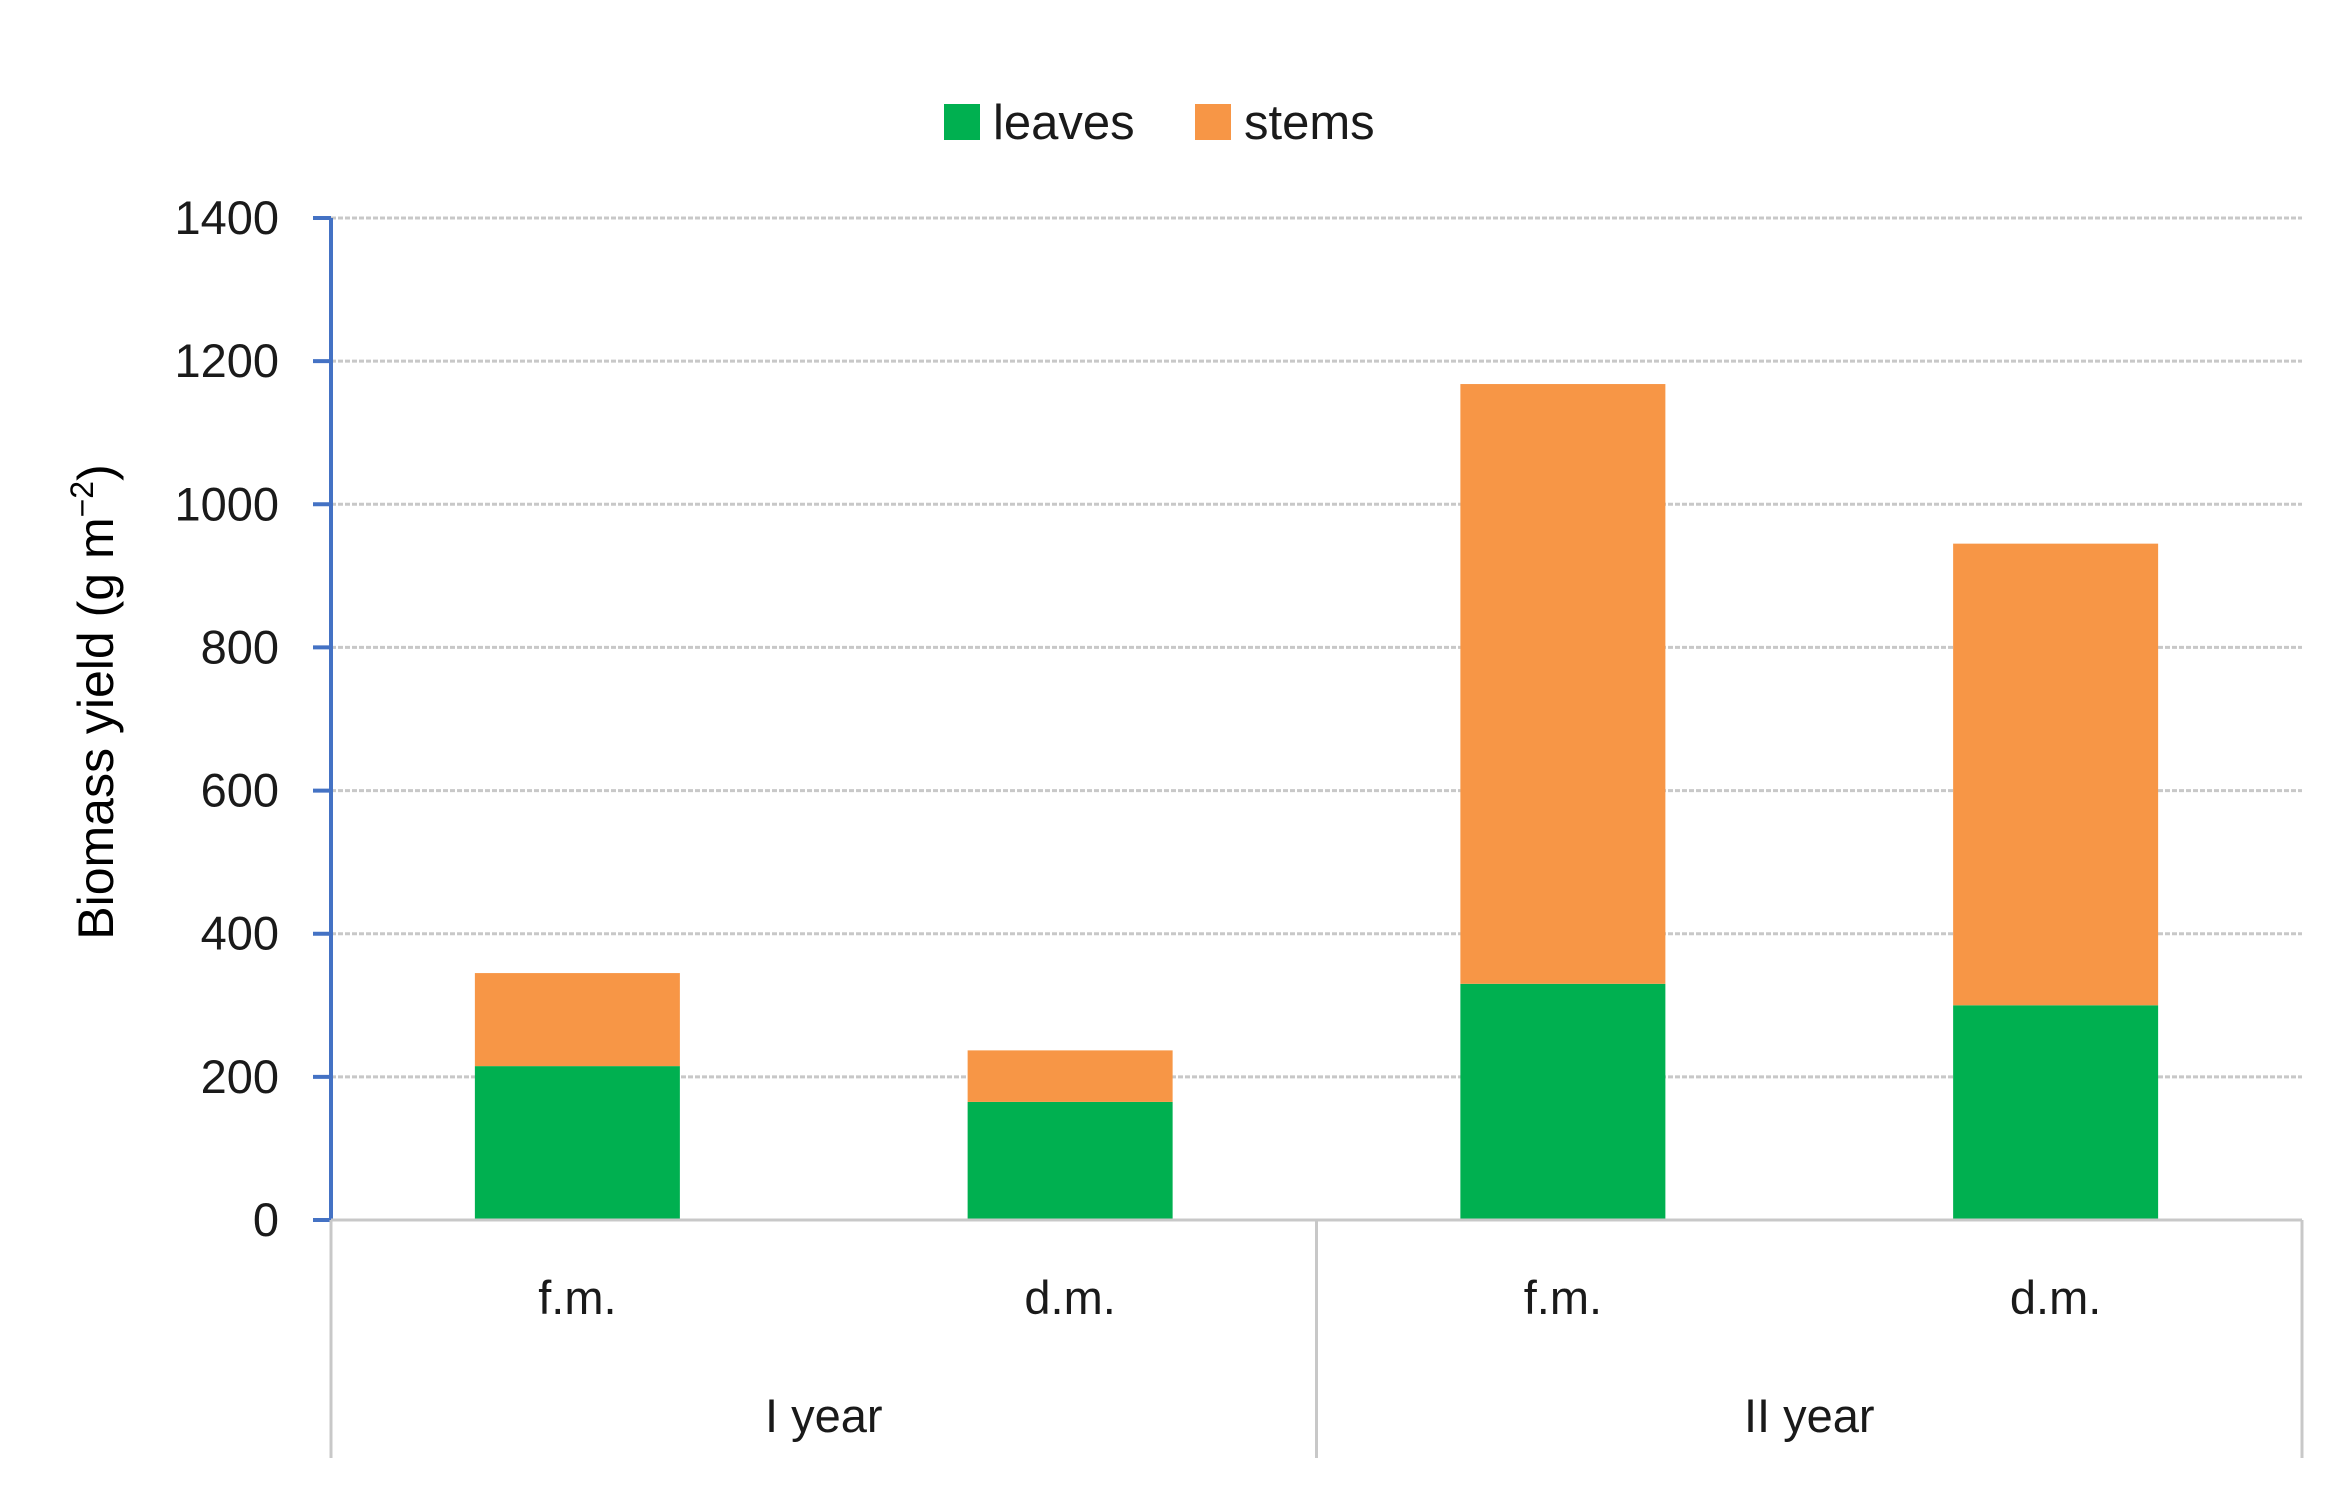  What do you see at coordinates (824, 1415) in the screenshot?
I see `x-group-label: I year` at bounding box center [824, 1415].